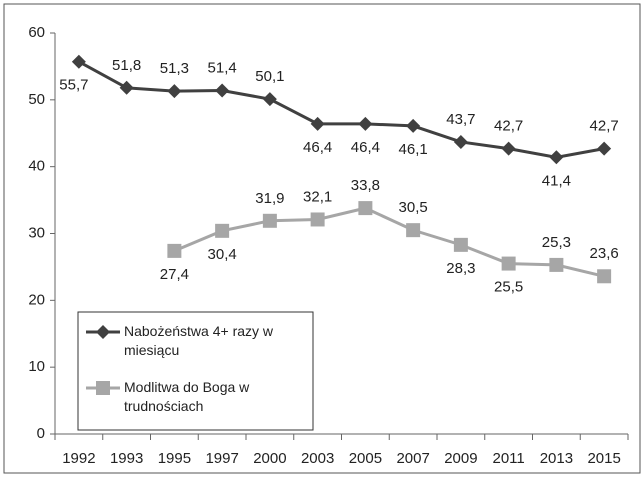 This screenshot has height=477, width=644. Describe the element at coordinates (389, 242) in the screenshot. I see `series-line` at that location.